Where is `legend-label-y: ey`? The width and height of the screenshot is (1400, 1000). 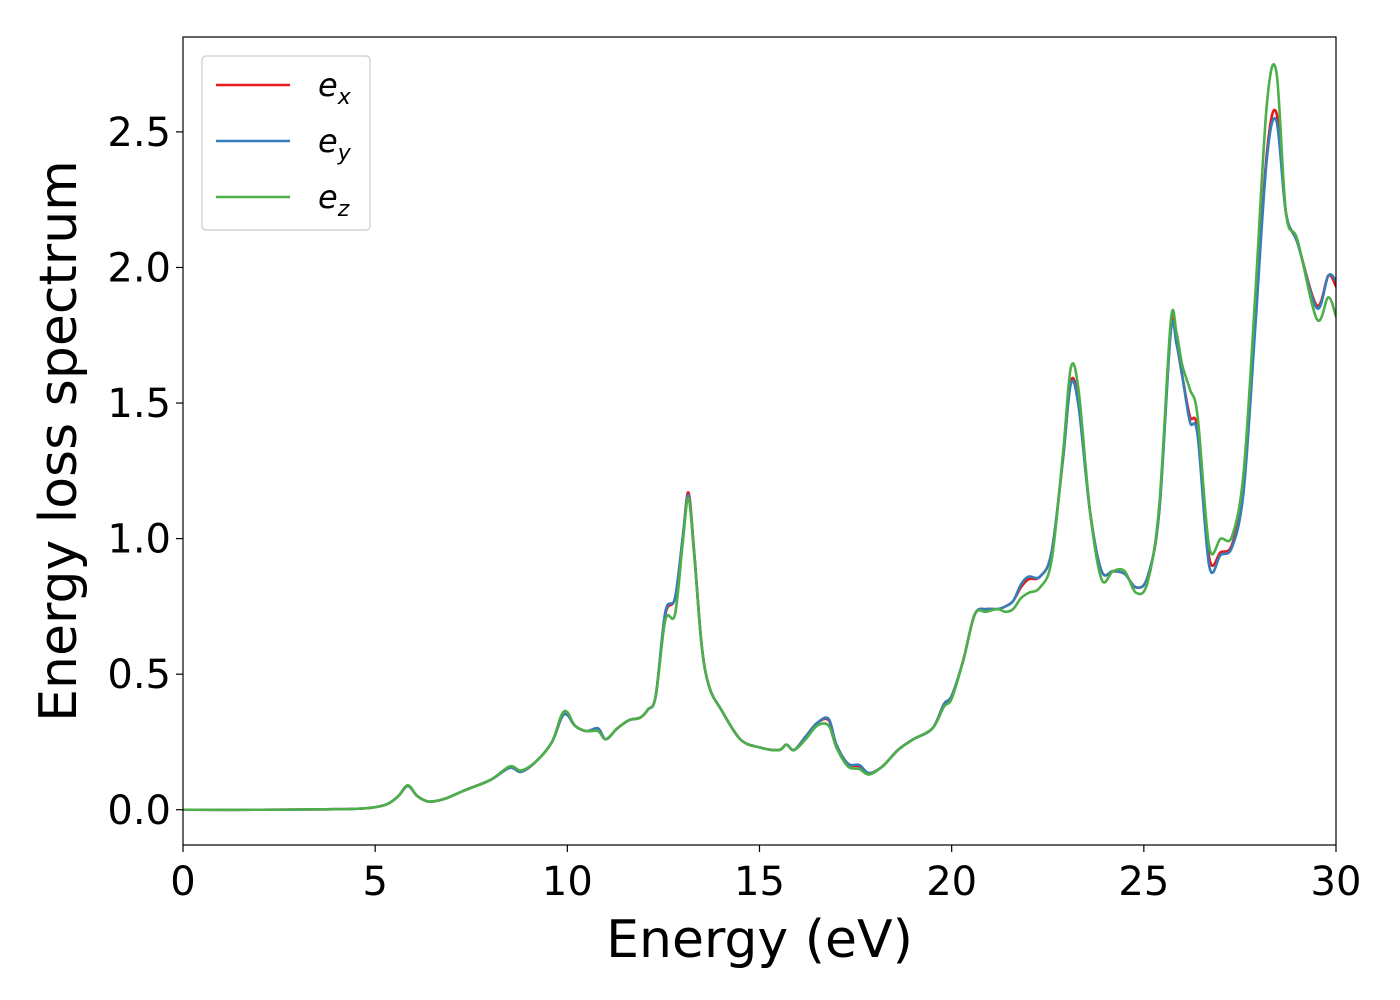
legend-label-y: ey is located at coordinates (335, 144).